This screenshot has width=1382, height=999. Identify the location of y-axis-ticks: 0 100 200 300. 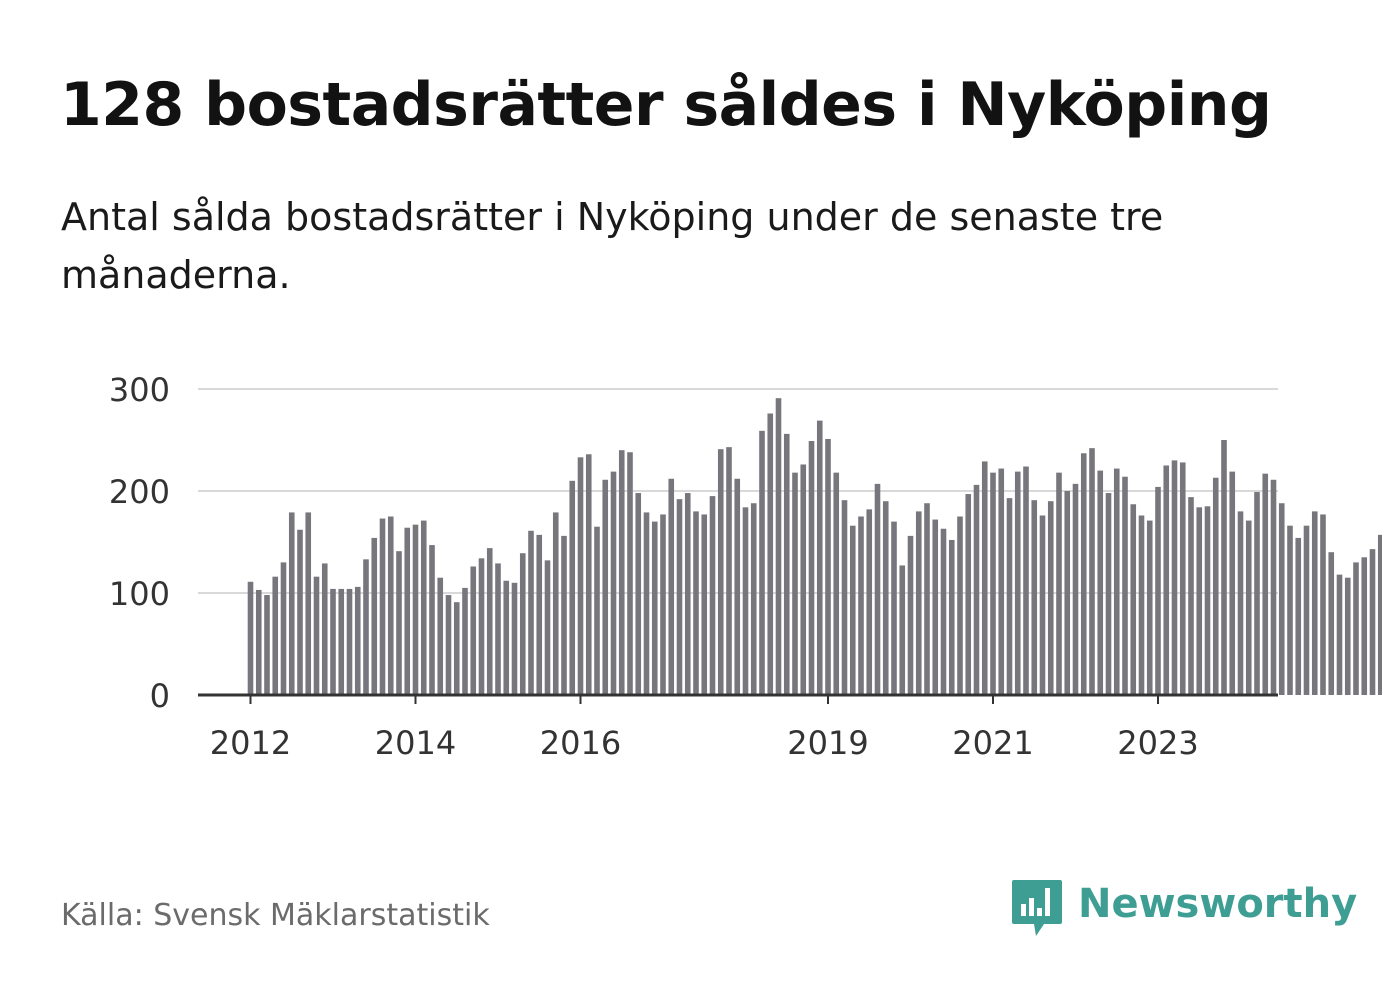
(139, 543).